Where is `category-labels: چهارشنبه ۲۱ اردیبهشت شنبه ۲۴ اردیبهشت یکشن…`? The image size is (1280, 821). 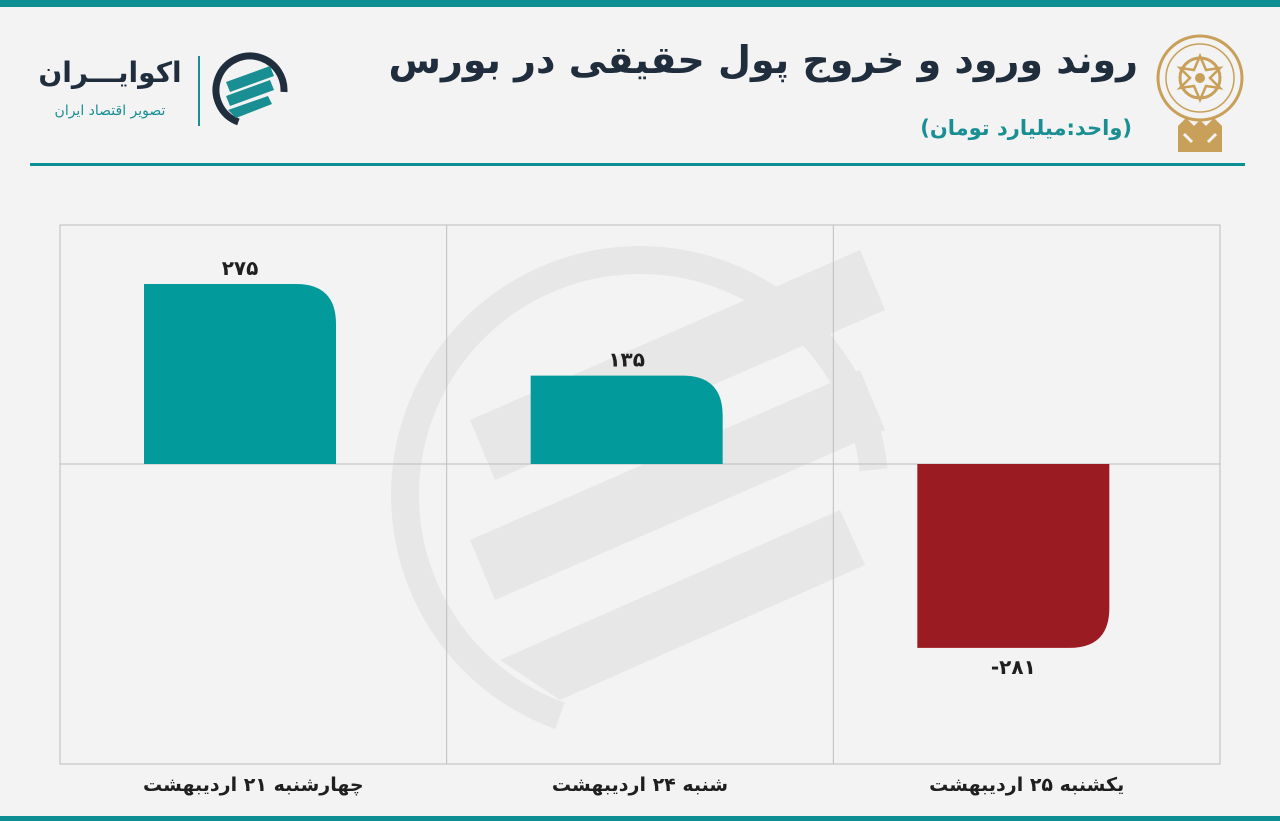
category-labels: چهارشنبه ۲۱ اردیبهشت شنبه ۲۴ اردیبهشت یکشن… is located at coordinates (633, 785).